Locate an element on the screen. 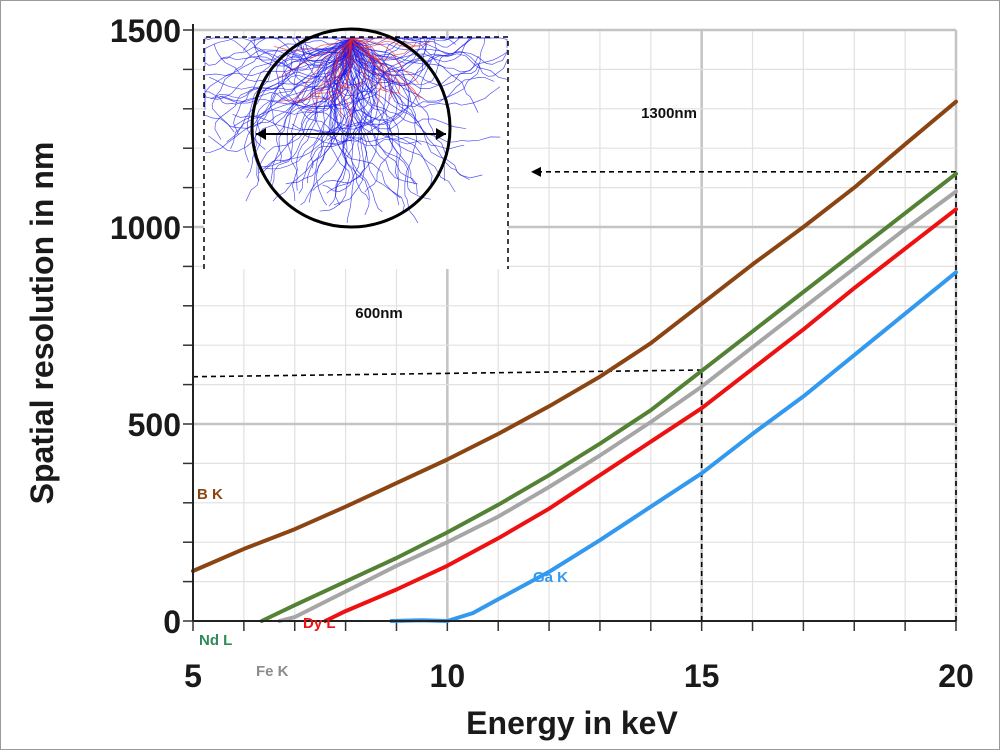  y-axis-title: Spatial resolution in nm is located at coordinates (42, 323).